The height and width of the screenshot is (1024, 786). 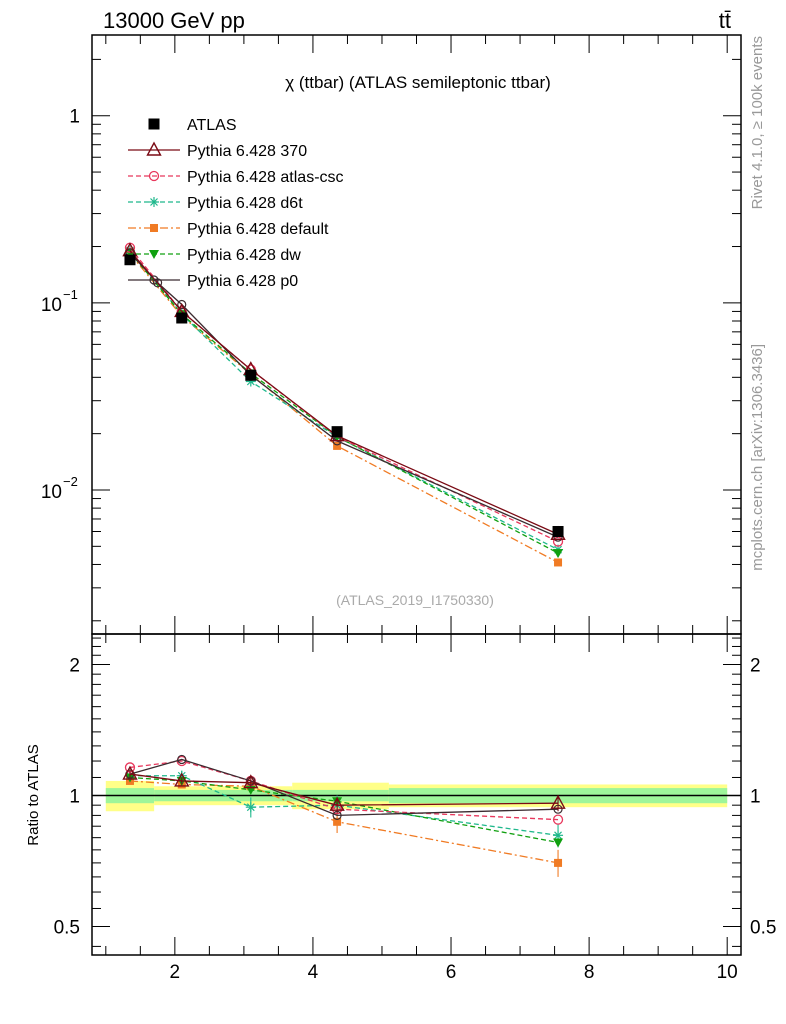 I want to click on point-p0, so click(x=182, y=304).